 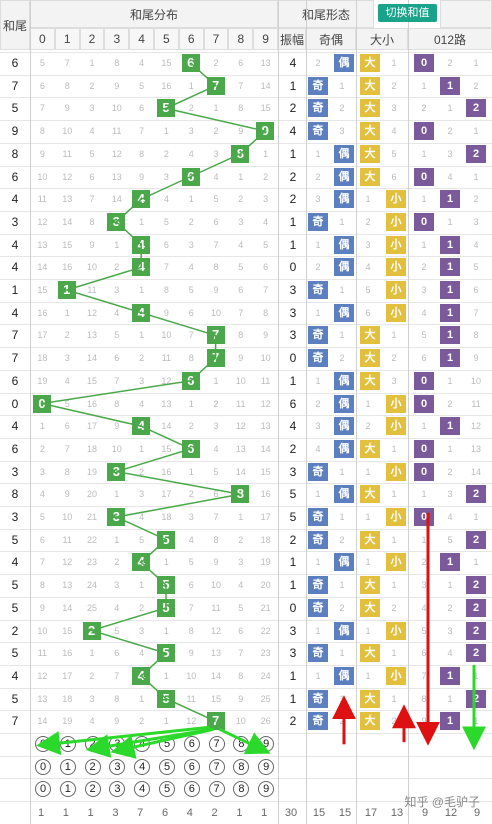 What do you see at coordinates (477, 813) in the screenshot?
I see `footer-count: 9` at bounding box center [477, 813].